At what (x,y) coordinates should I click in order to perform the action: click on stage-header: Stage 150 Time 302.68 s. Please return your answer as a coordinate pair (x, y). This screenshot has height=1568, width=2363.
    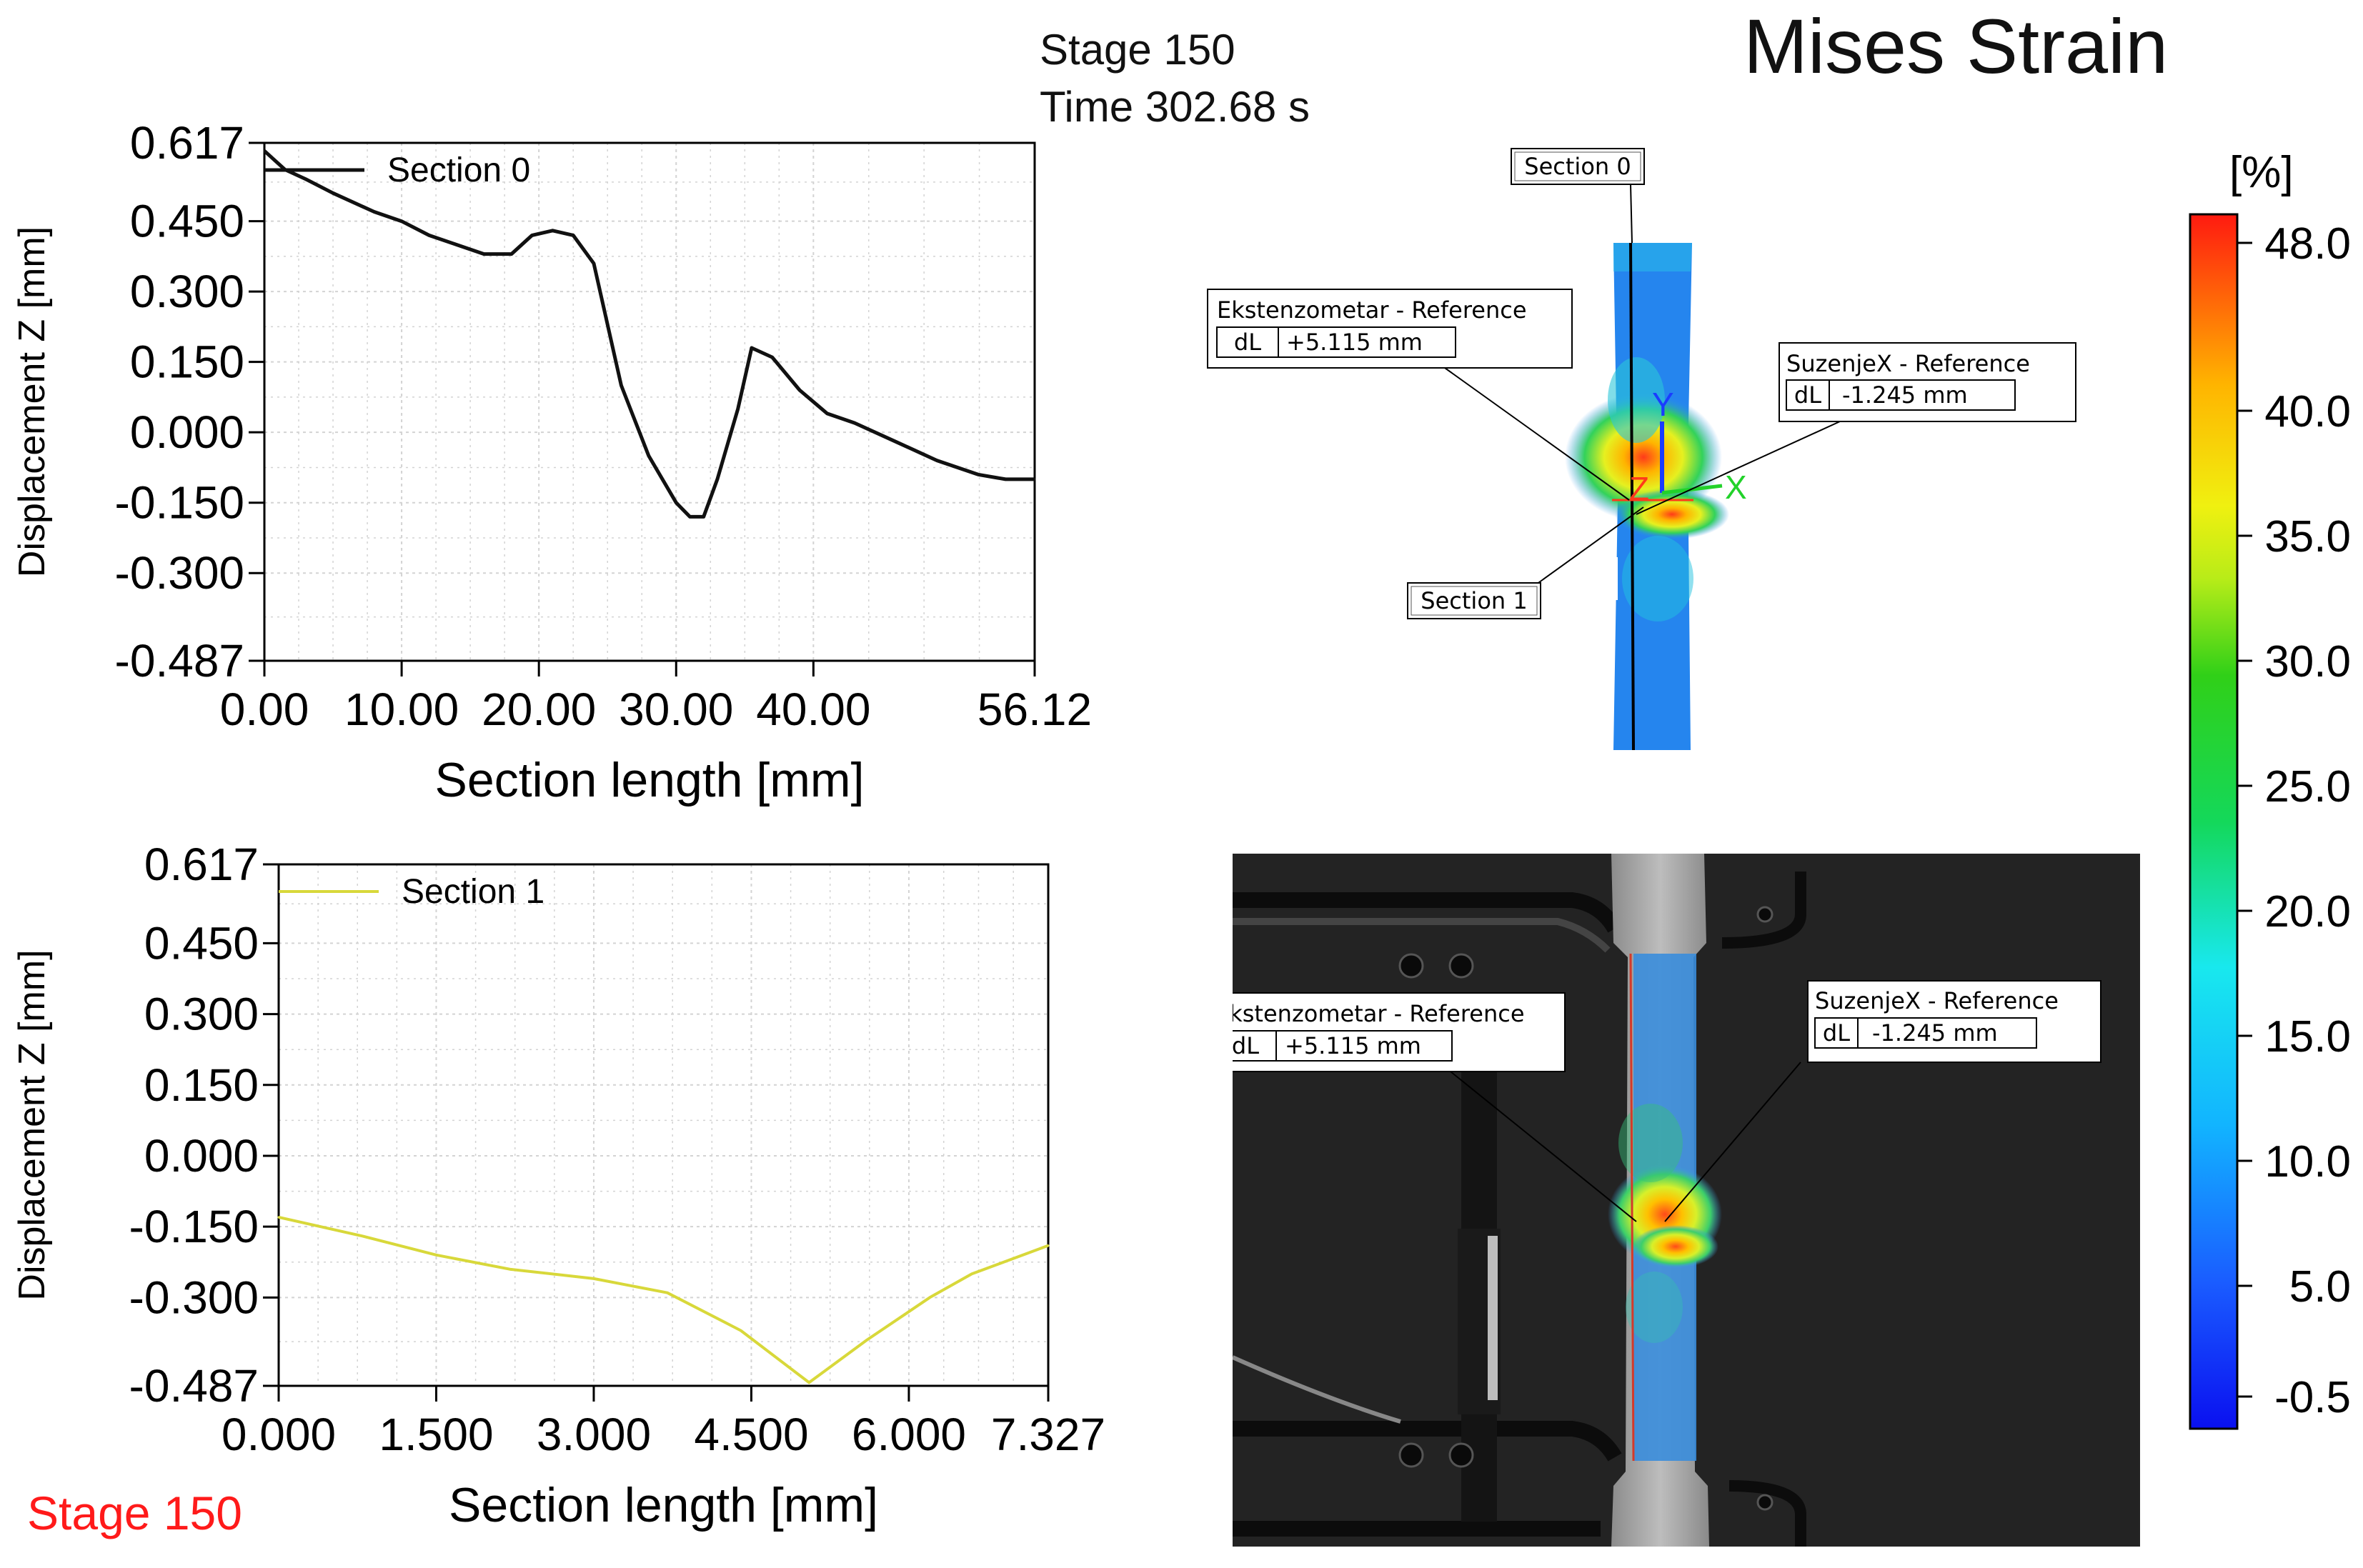
    Looking at the image, I should click on (1175, 78).